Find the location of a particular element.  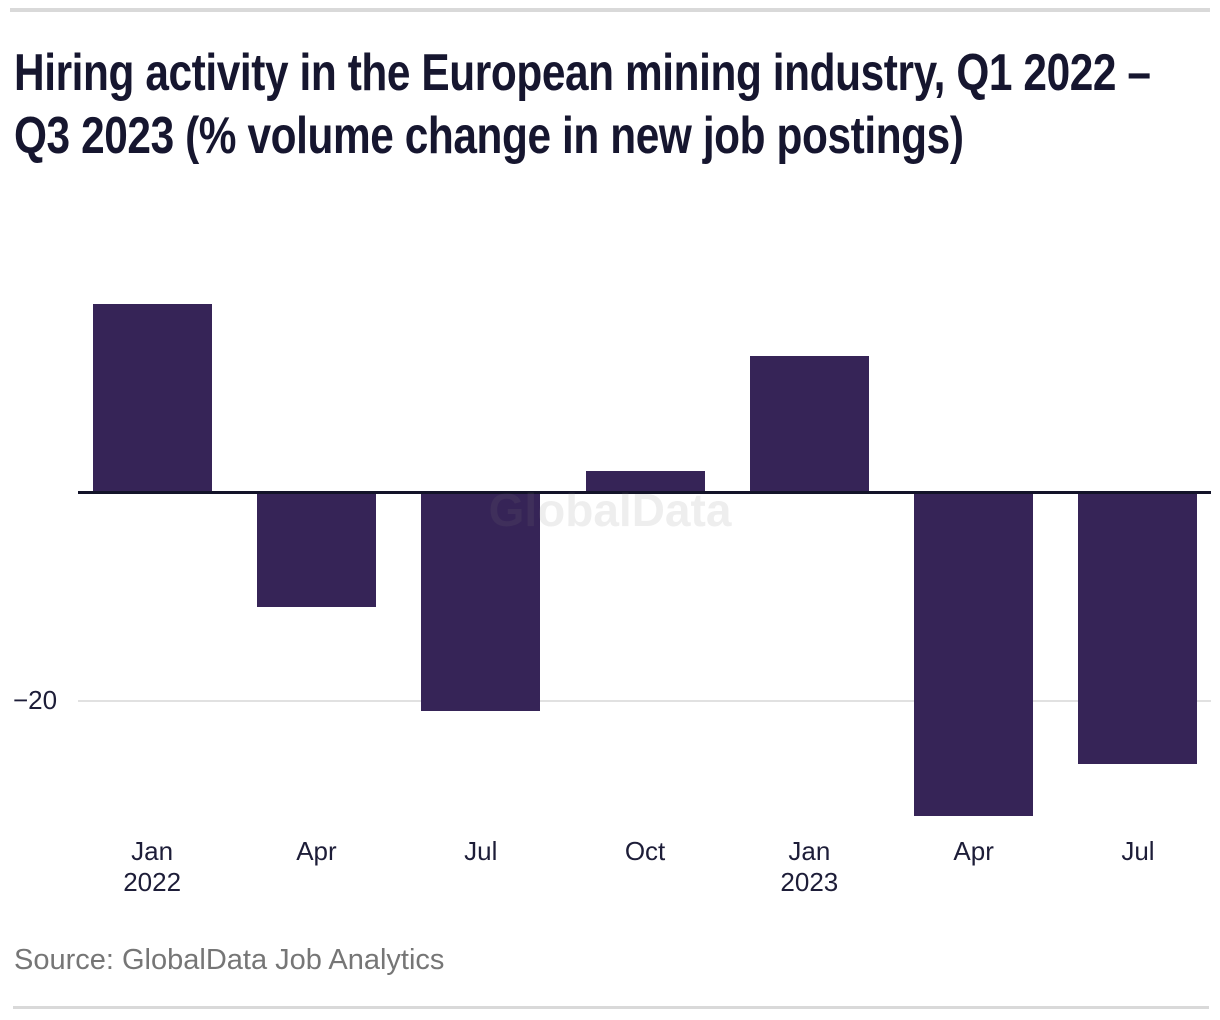

gridline--20 is located at coordinates (644, 701).